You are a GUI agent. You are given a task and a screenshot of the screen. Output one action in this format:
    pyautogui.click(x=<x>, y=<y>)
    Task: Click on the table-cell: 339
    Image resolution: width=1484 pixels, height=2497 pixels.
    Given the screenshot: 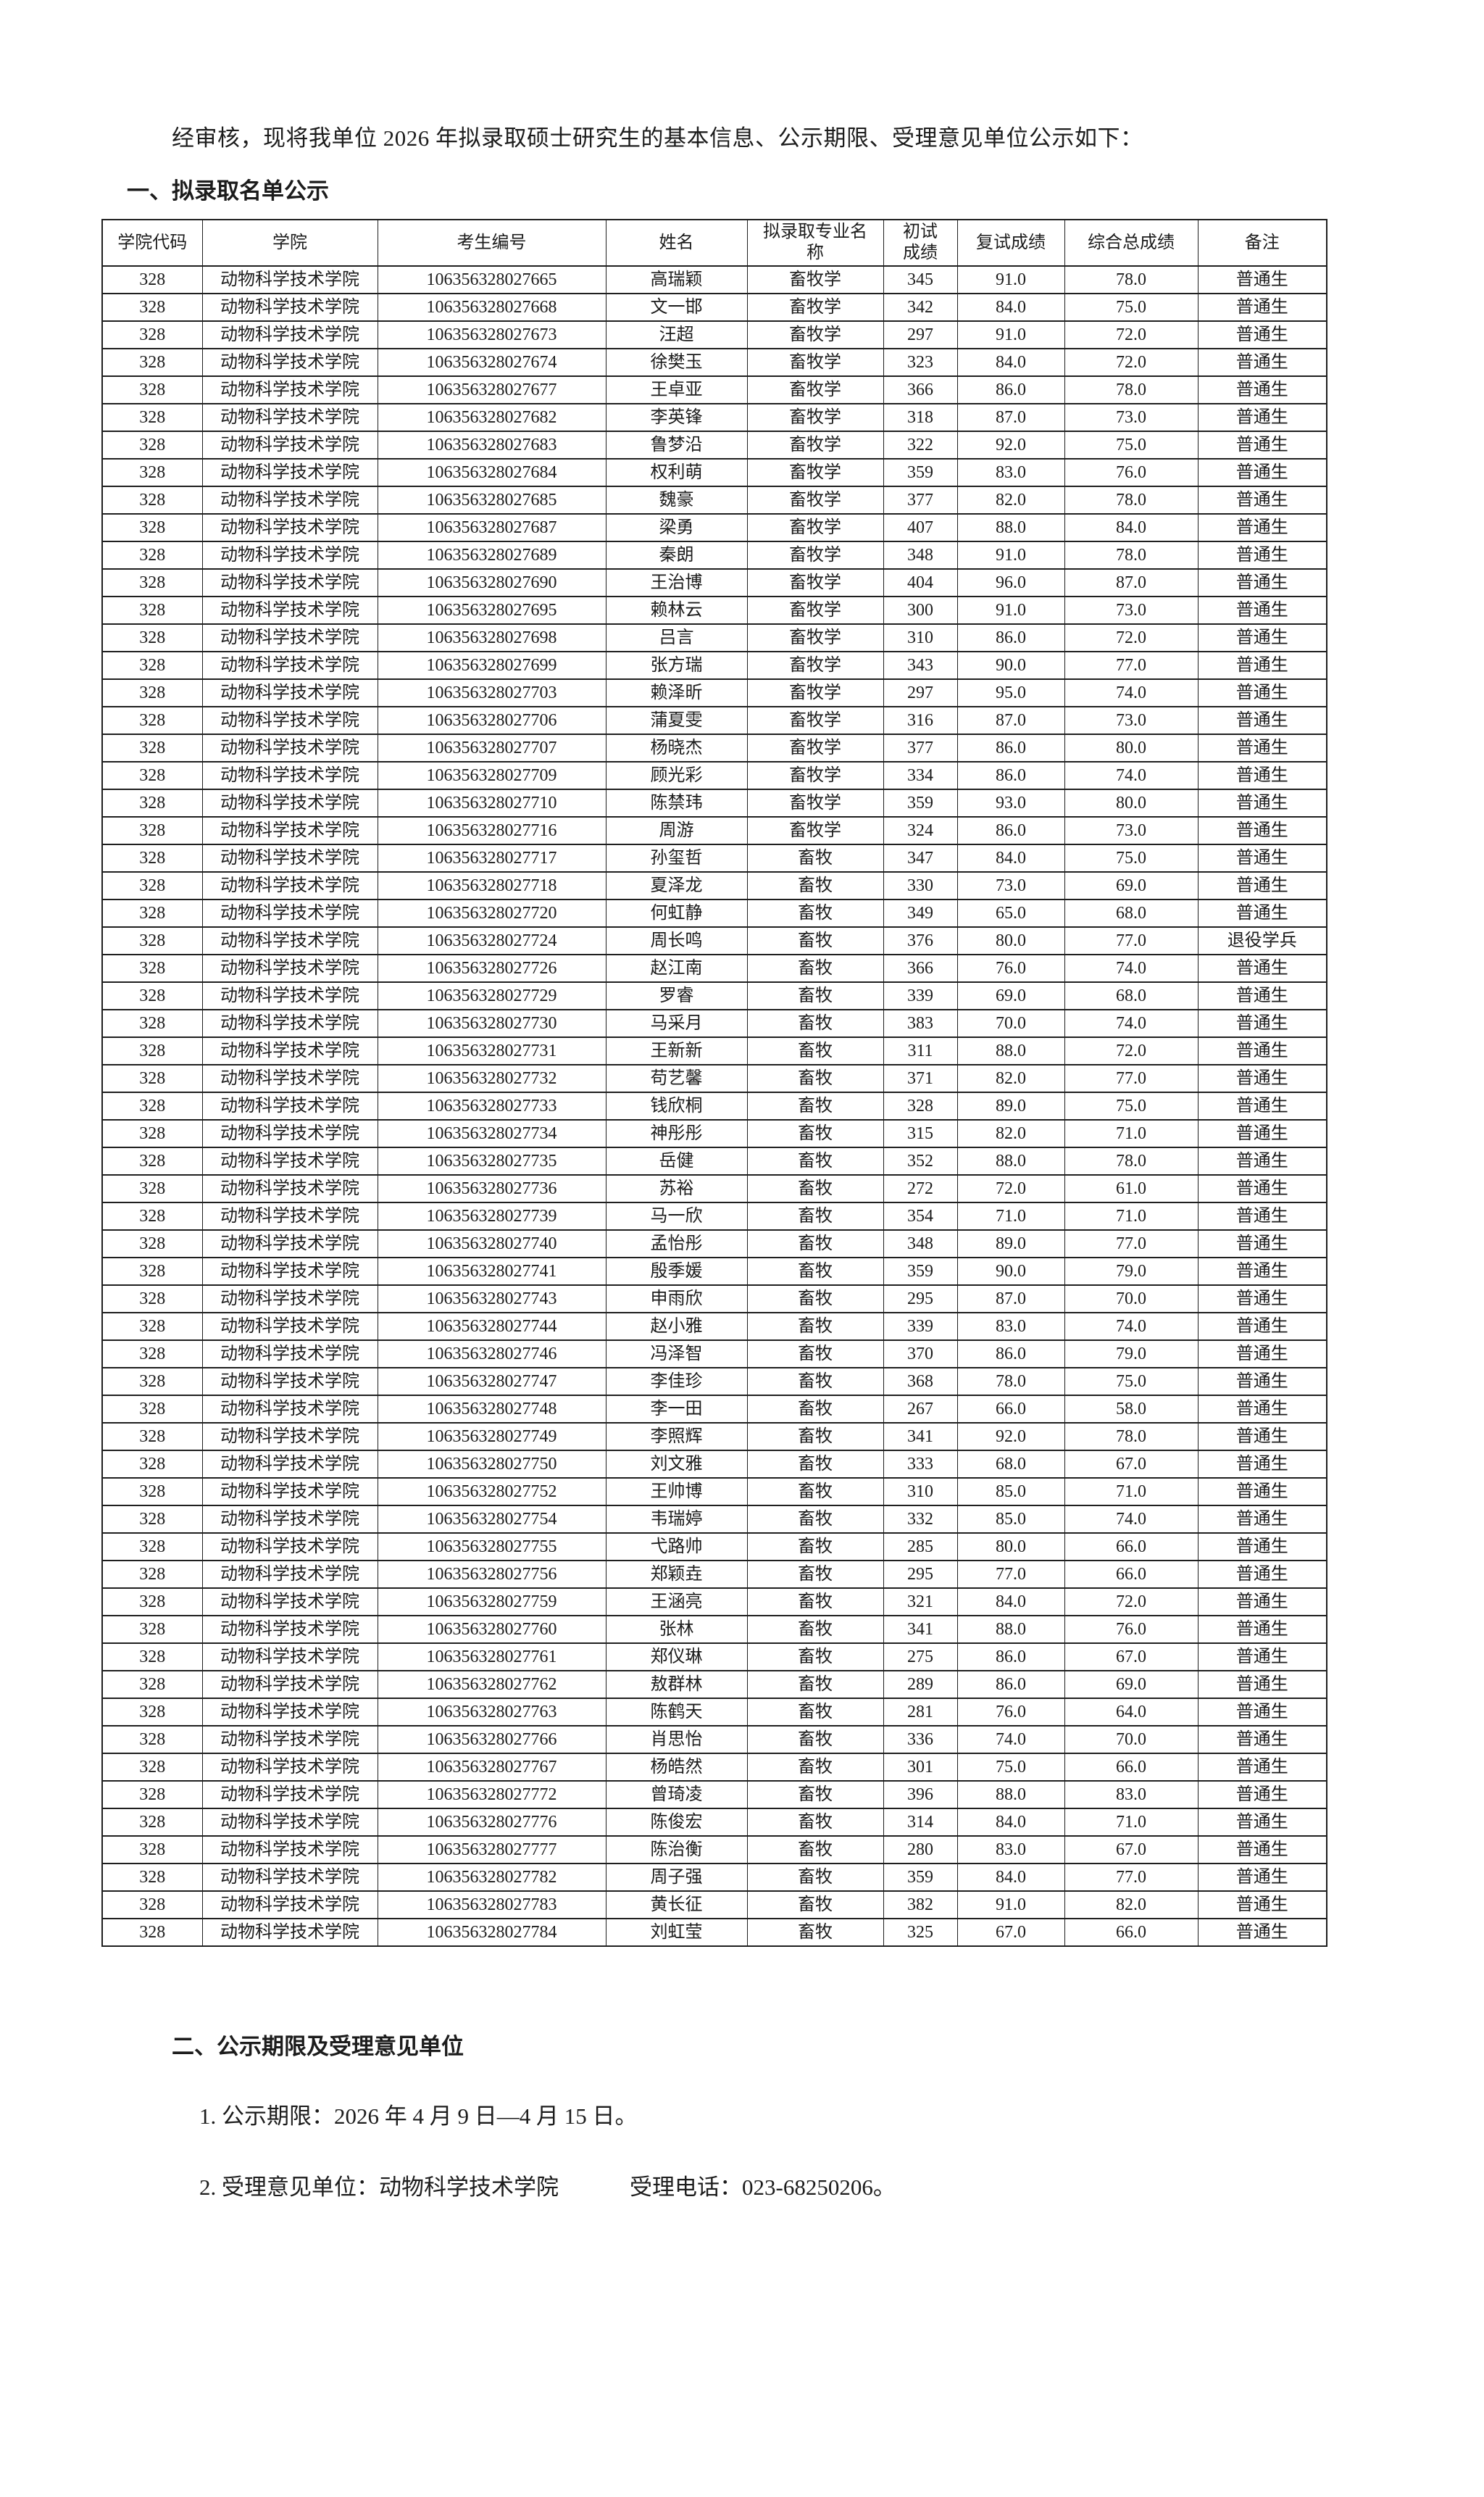 What is the action you would take?
    pyautogui.click(x=921, y=1326)
    